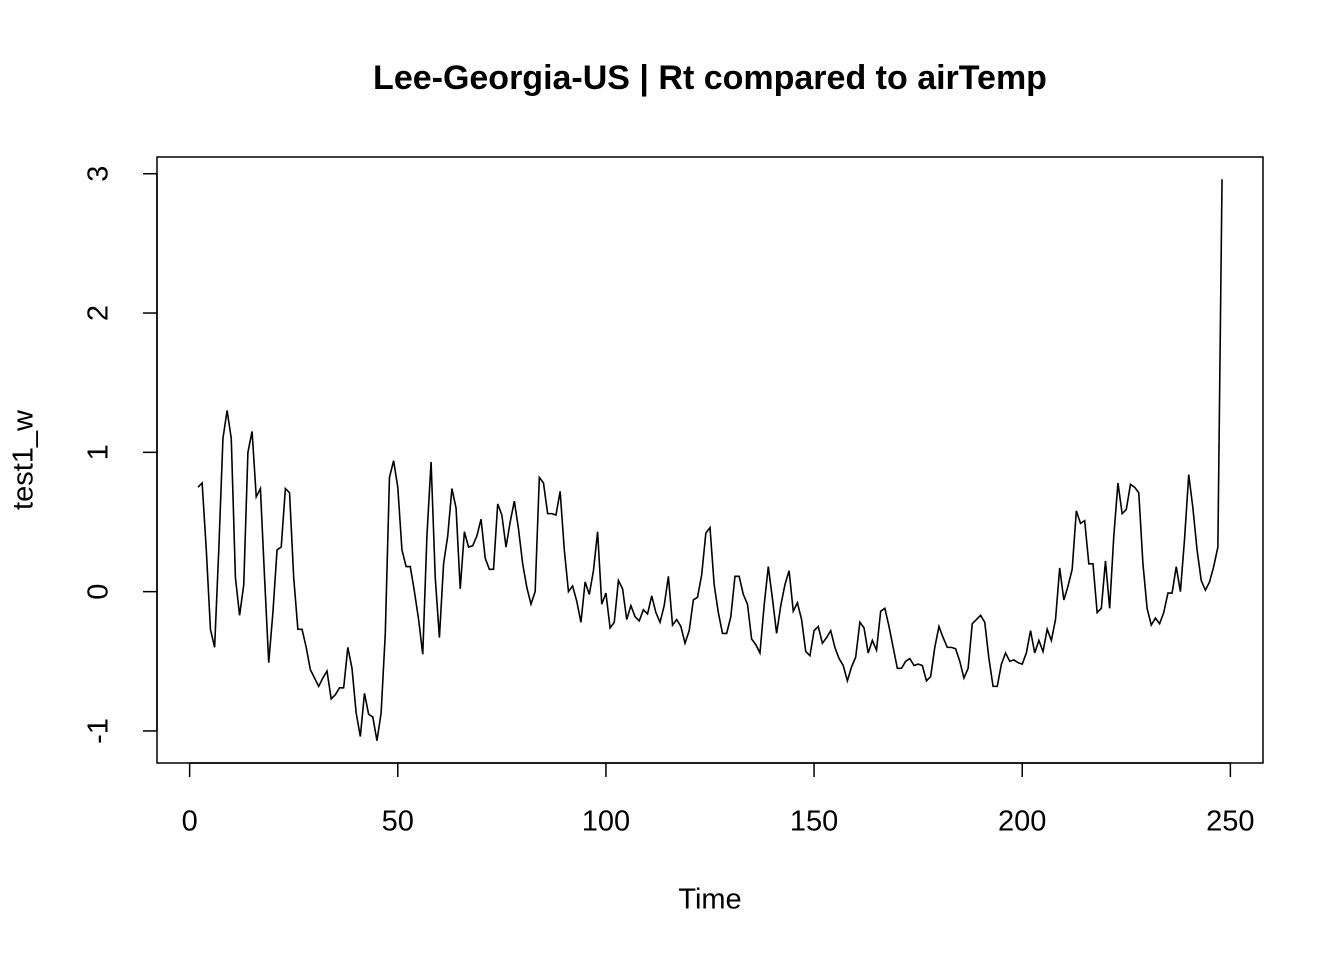 This screenshot has height=960, width=1344. What do you see at coordinates (99, 731) in the screenshot?
I see `y-tick-label: -1` at bounding box center [99, 731].